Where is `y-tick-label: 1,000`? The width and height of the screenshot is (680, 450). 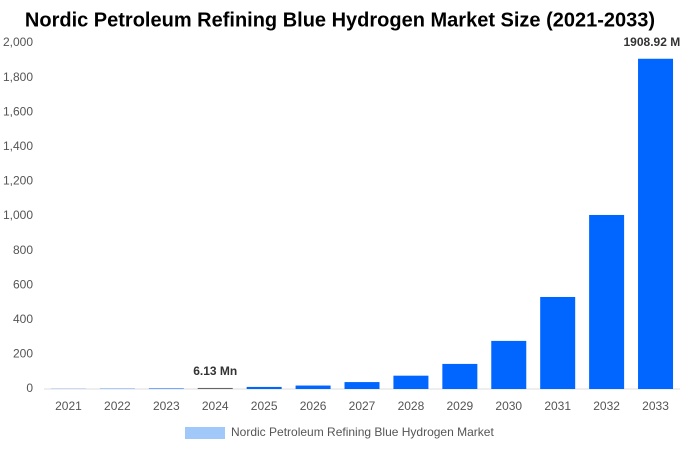 y-tick-label: 1,000 is located at coordinates (18, 215).